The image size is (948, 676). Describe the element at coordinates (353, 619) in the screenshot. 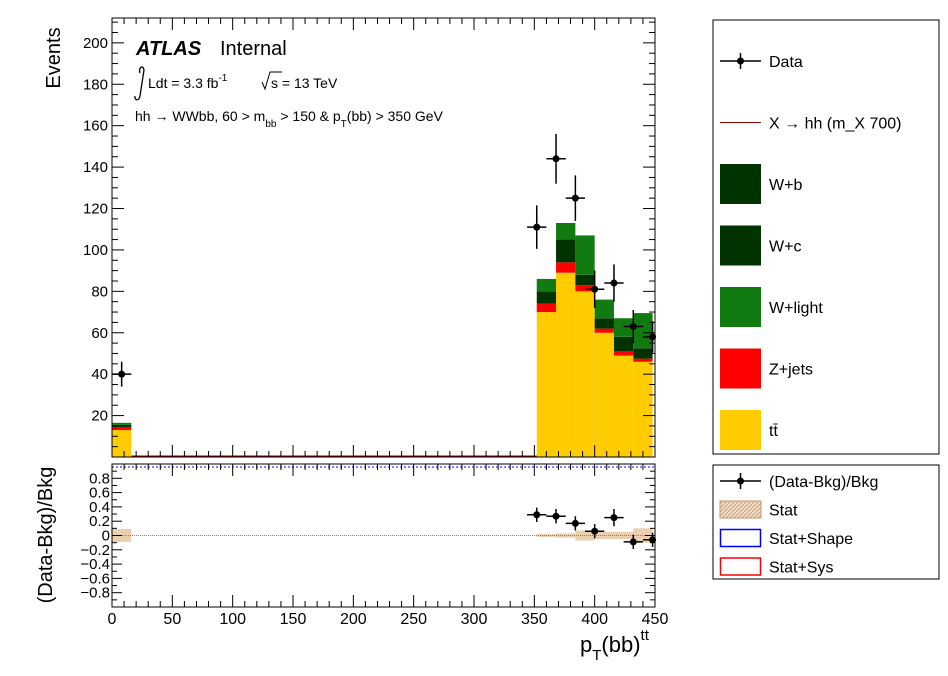

I see `xtick-label-200: 200` at that location.